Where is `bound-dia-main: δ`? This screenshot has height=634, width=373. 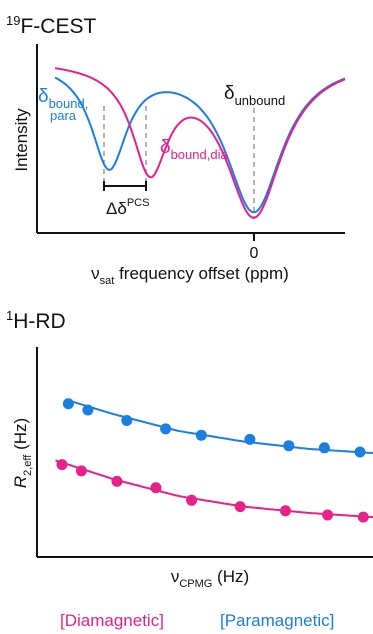
bound-dia-main: δ is located at coordinates (165, 147).